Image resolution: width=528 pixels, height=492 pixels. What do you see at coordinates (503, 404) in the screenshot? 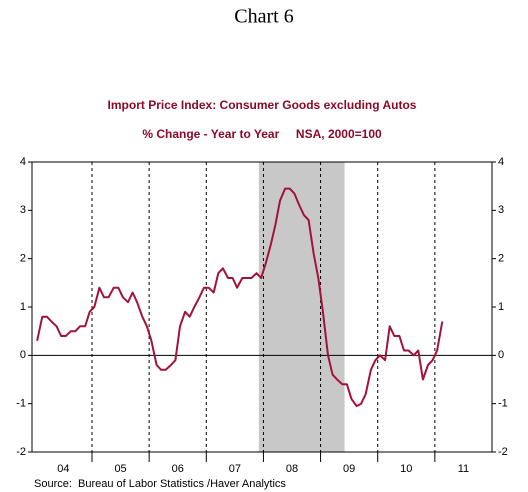
I see `y2-tick-label: -1` at bounding box center [503, 404].